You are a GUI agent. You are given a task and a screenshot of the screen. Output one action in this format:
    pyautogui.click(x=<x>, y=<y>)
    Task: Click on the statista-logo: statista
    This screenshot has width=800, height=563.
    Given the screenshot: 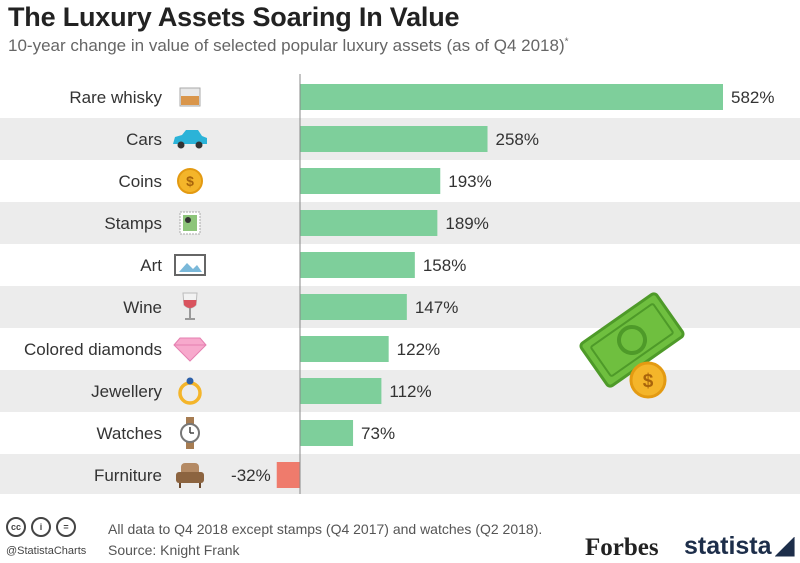 What is the action you would take?
    pyautogui.click(x=739, y=546)
    